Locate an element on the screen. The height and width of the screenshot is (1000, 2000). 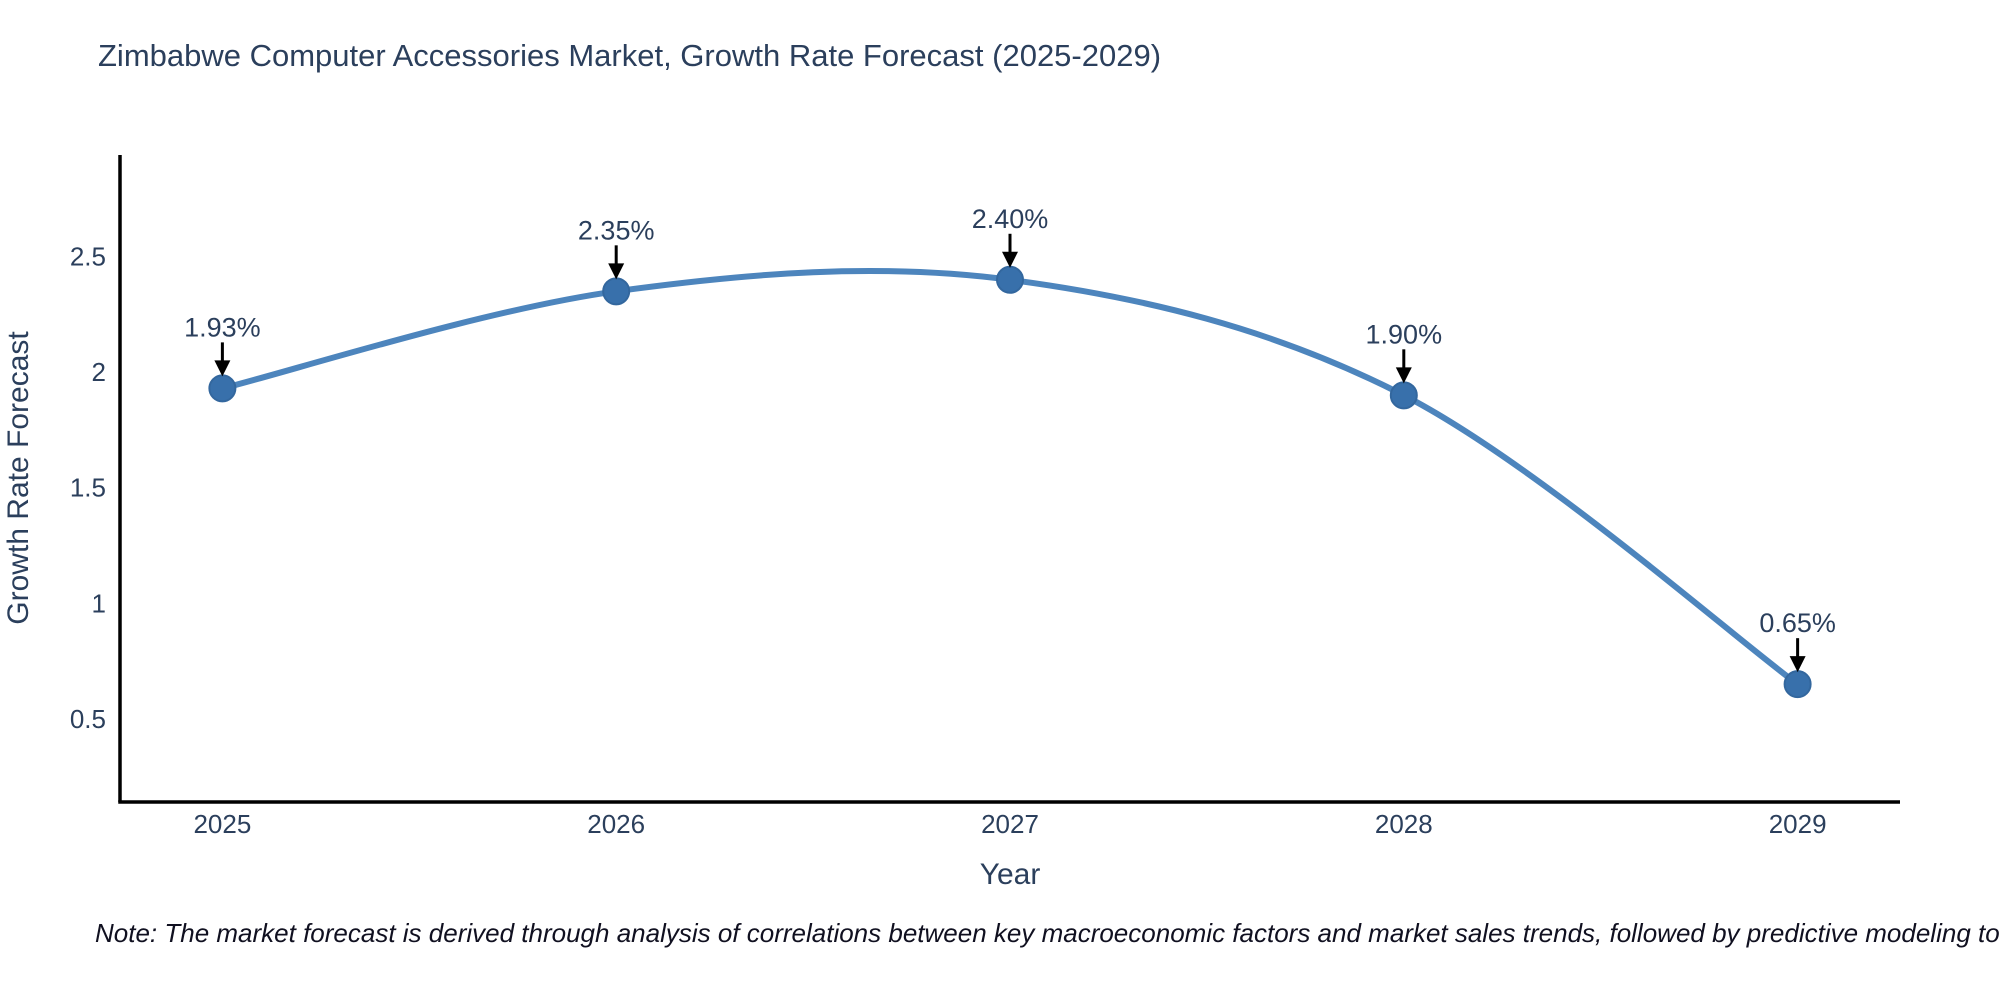
y-tick-label: 2.5 is located at coordinates (88, 257).